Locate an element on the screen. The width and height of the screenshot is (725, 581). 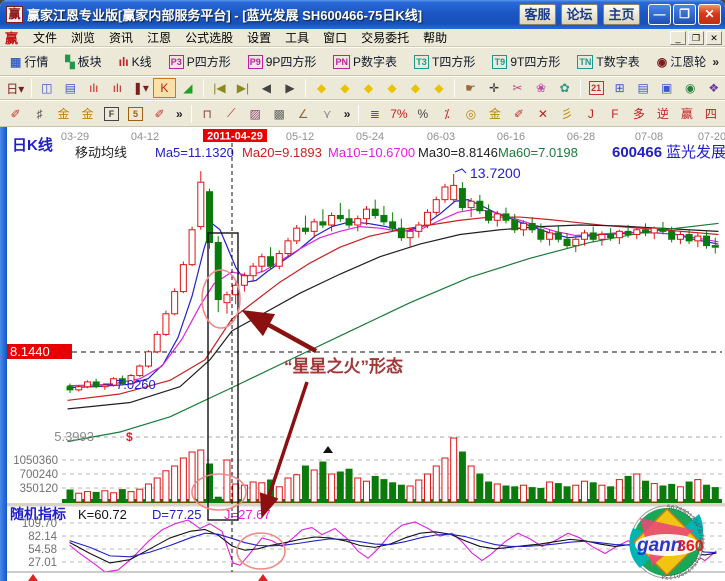
tool-duo-angle: 多 is located at coordinates (638, 114).